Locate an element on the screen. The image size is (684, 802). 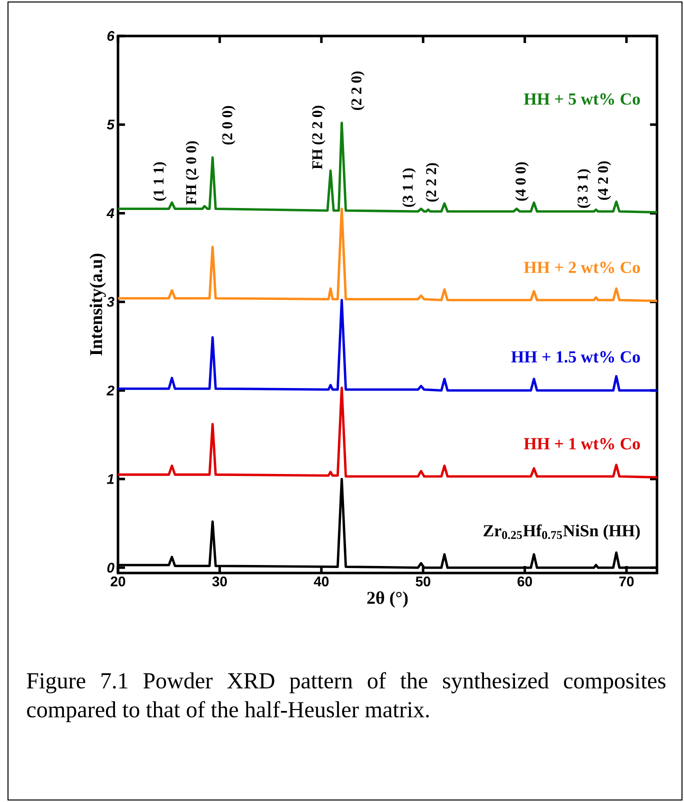
x-tick-label: 30 is located at coordinates (219, 581).